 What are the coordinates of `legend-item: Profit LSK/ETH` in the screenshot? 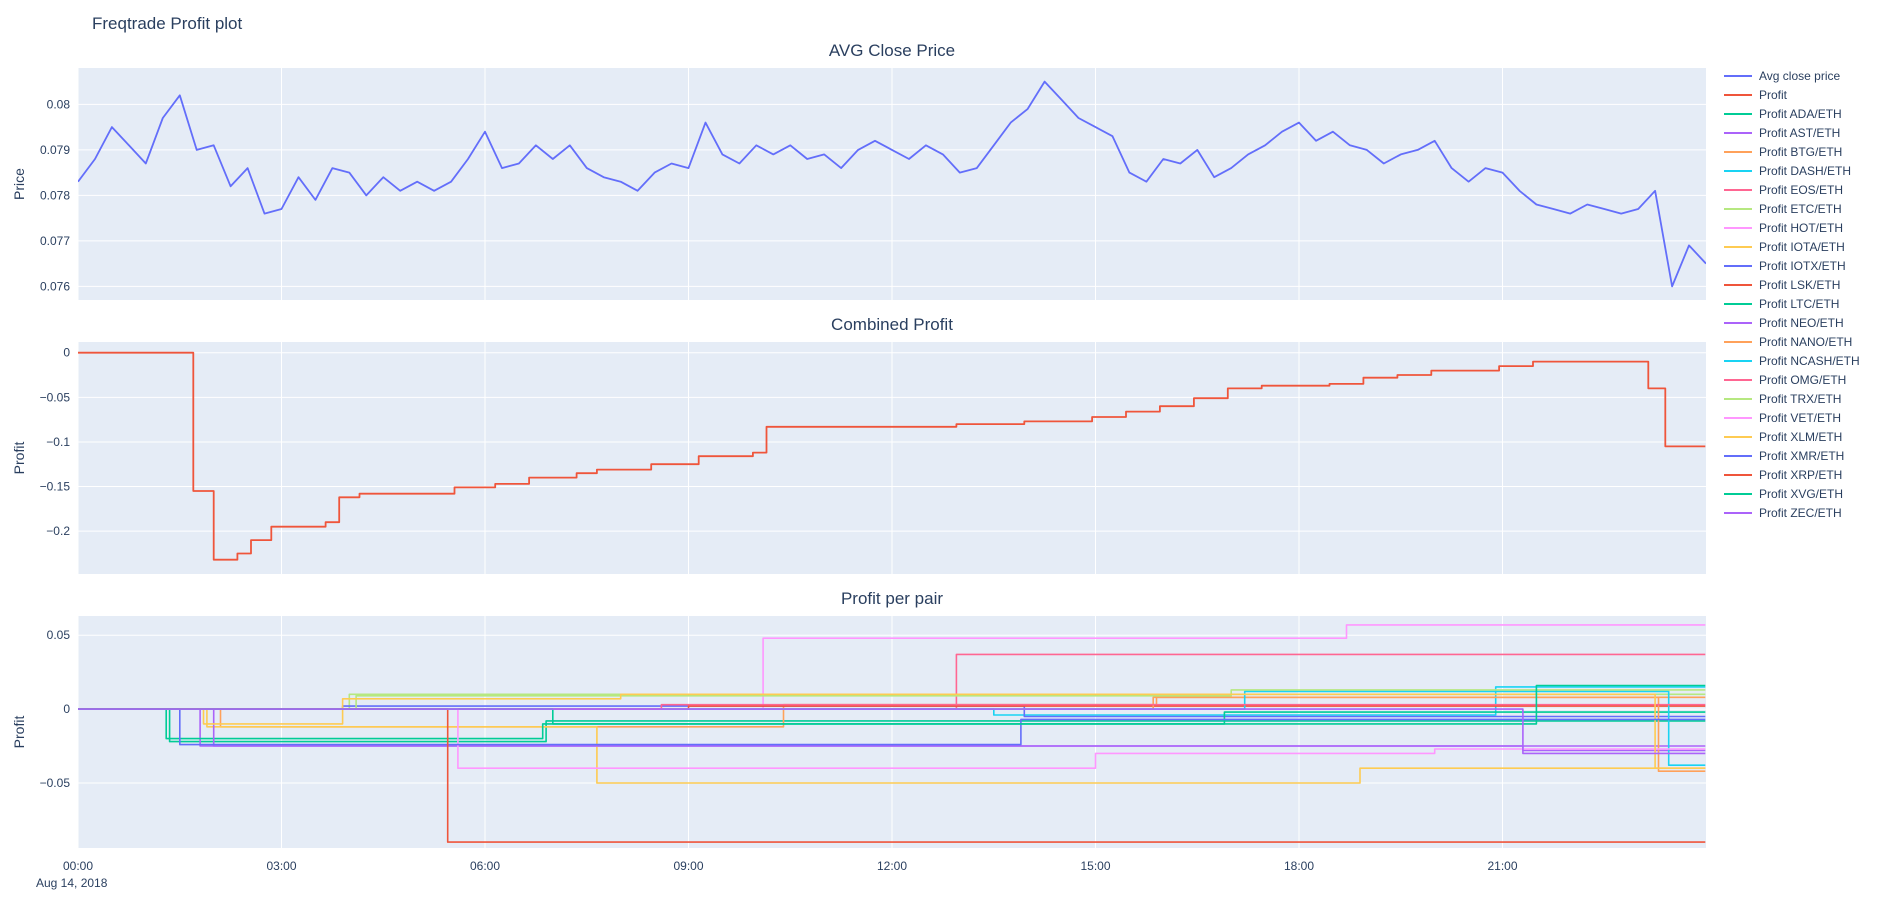 It's located at (1810, 284).